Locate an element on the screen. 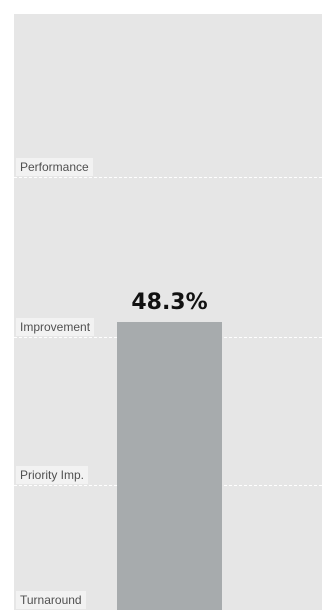 The height and width of the screenshot is (610, 326). band-label-2: Improvement is located at coordinates (55, 327).